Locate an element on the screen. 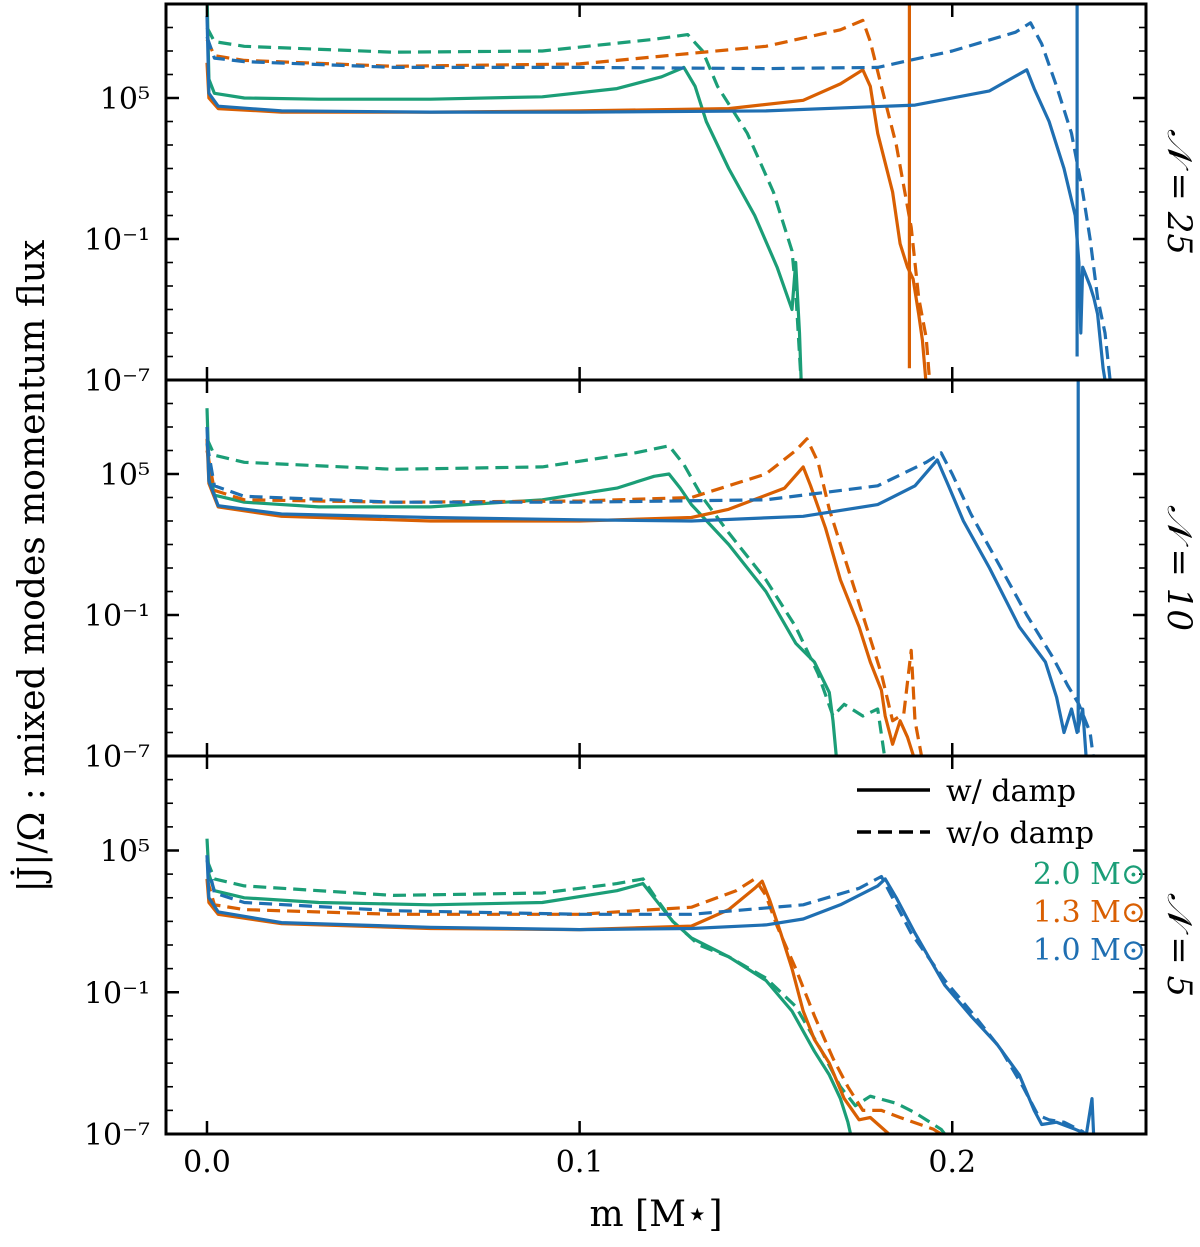 The width and height of the screenshot is (1200, 1247). x-tick-label: 0.0 is located at coordinates (207, 1162).